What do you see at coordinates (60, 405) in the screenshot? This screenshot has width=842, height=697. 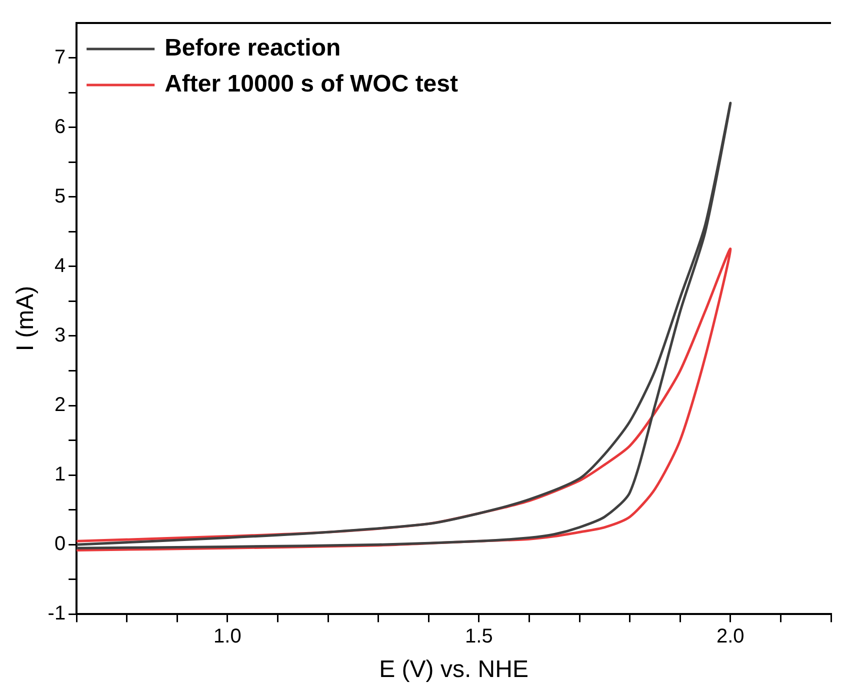 I see `y-tick-label: 2` at bounding box center [60, 405].